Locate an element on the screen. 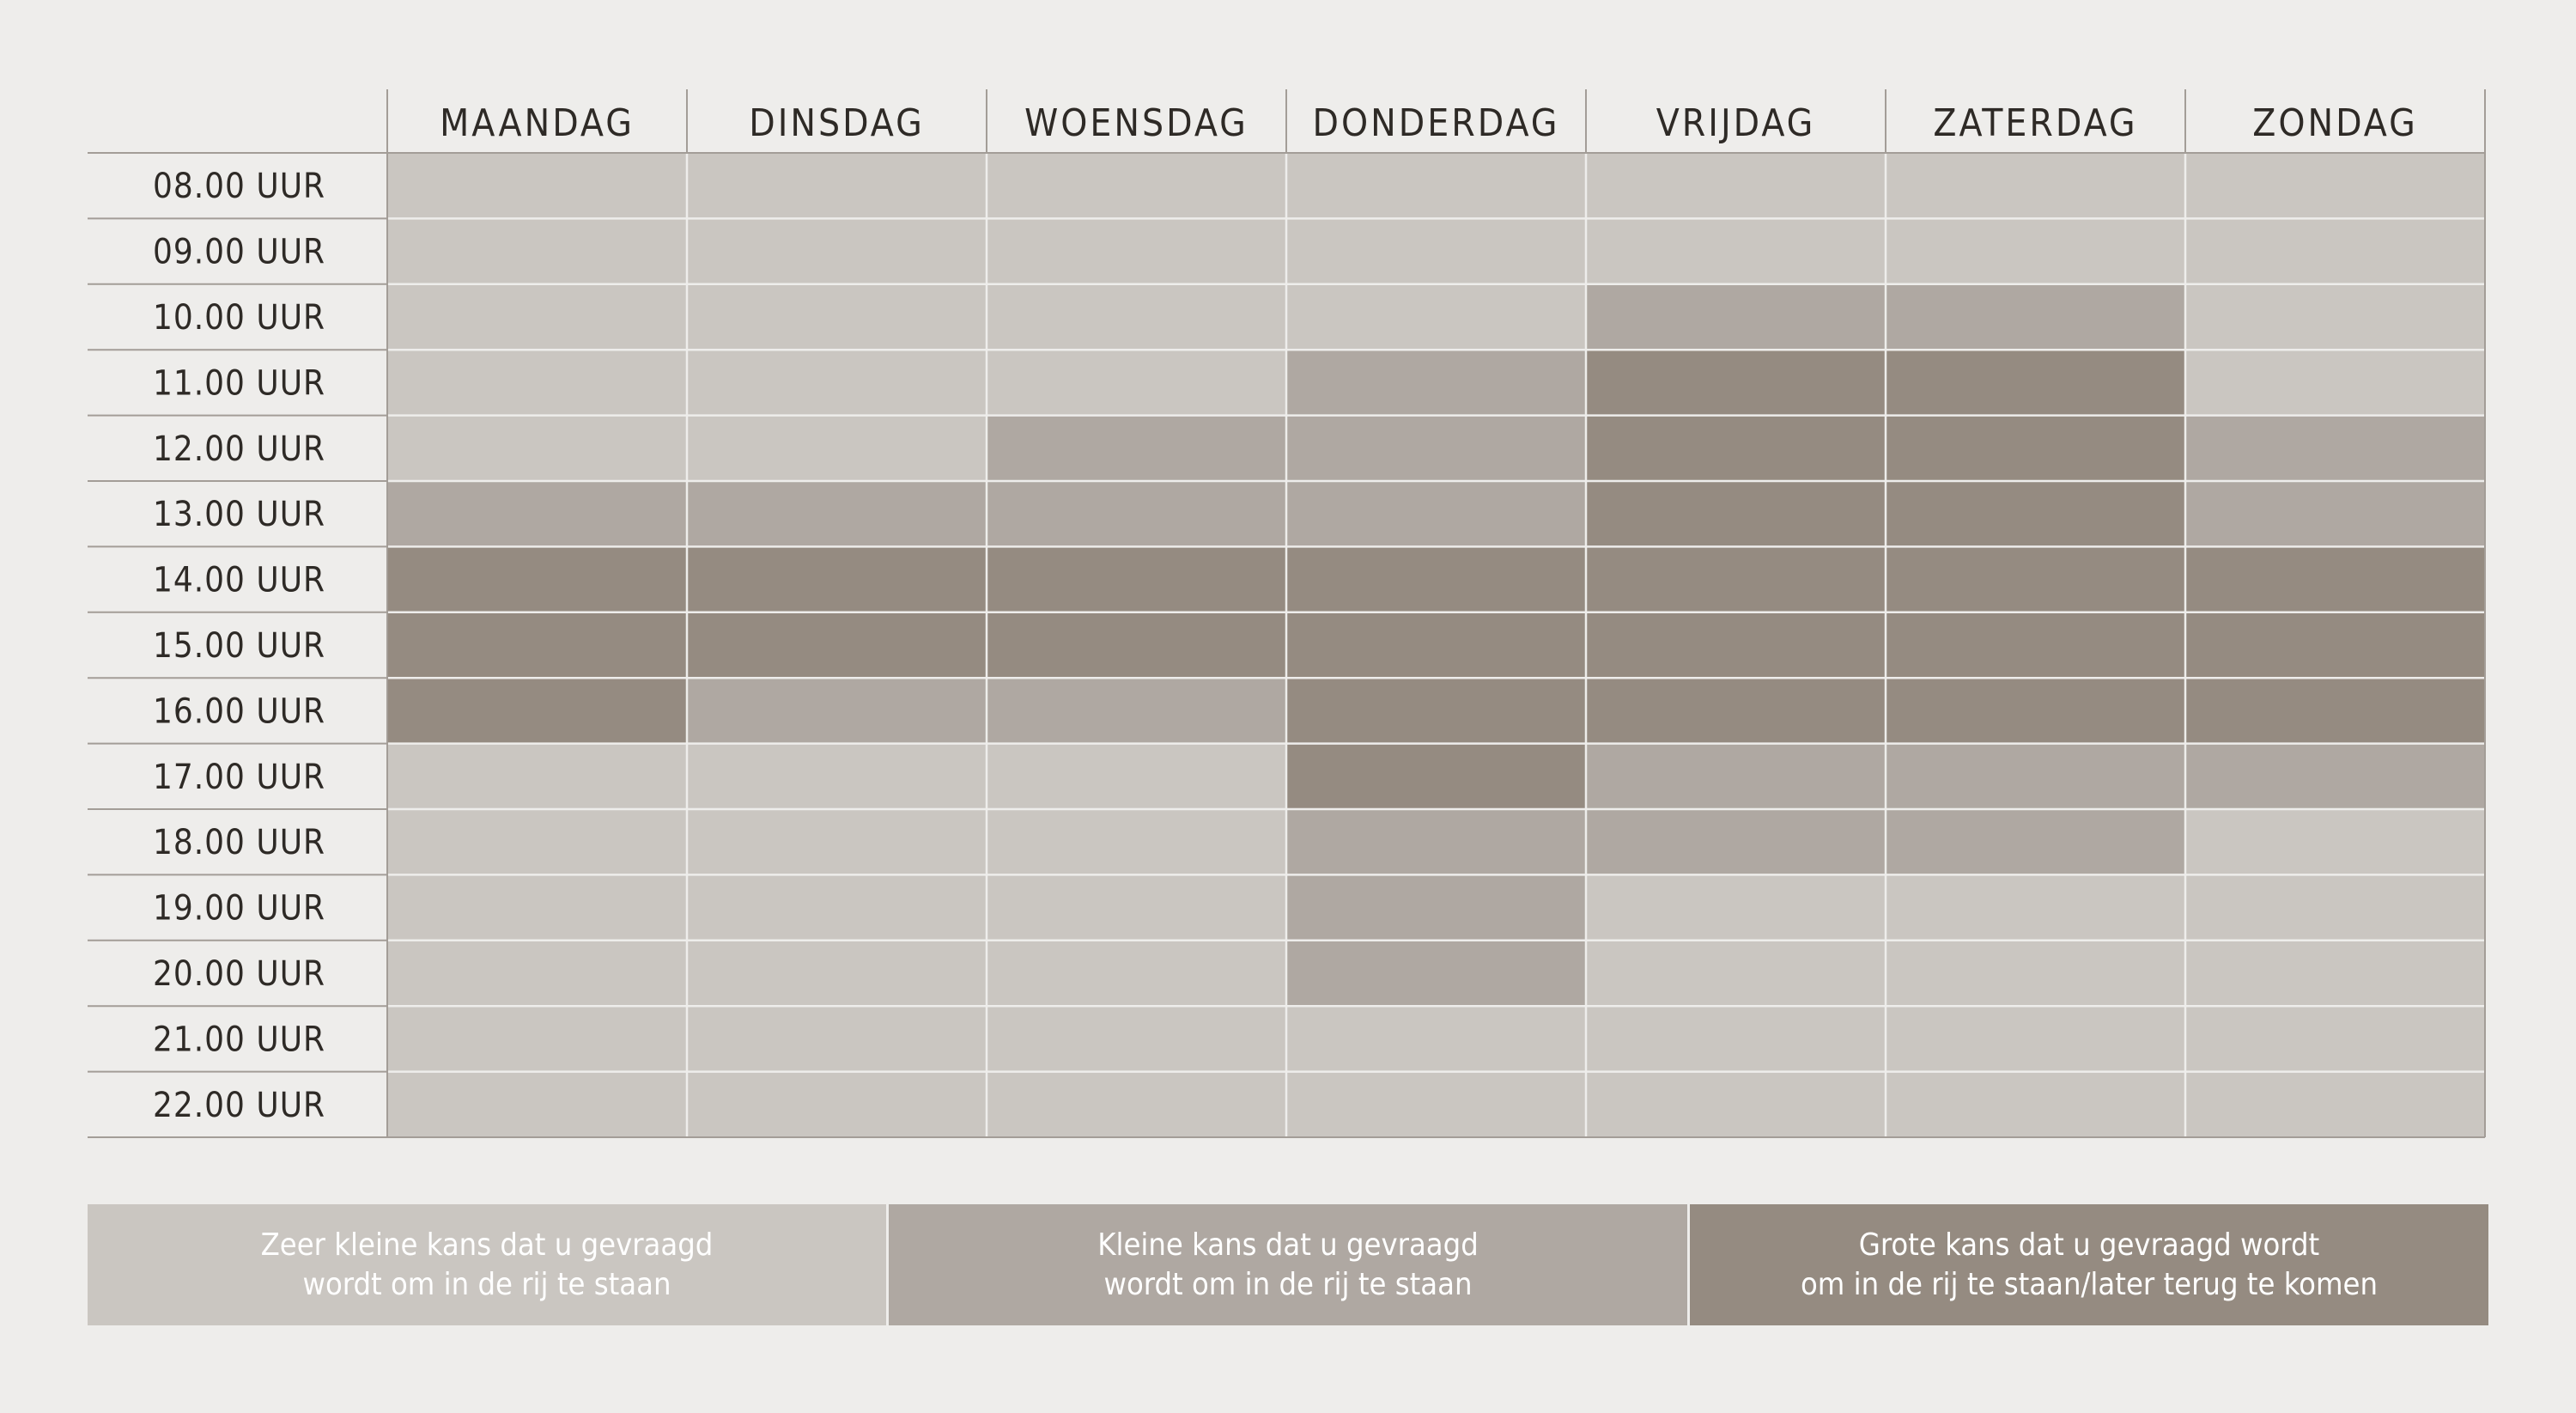 Image resolution: width=2576 pixels, height=1413 pixels. day-label: WOENSDAG is located at coordinates (1136, 123).